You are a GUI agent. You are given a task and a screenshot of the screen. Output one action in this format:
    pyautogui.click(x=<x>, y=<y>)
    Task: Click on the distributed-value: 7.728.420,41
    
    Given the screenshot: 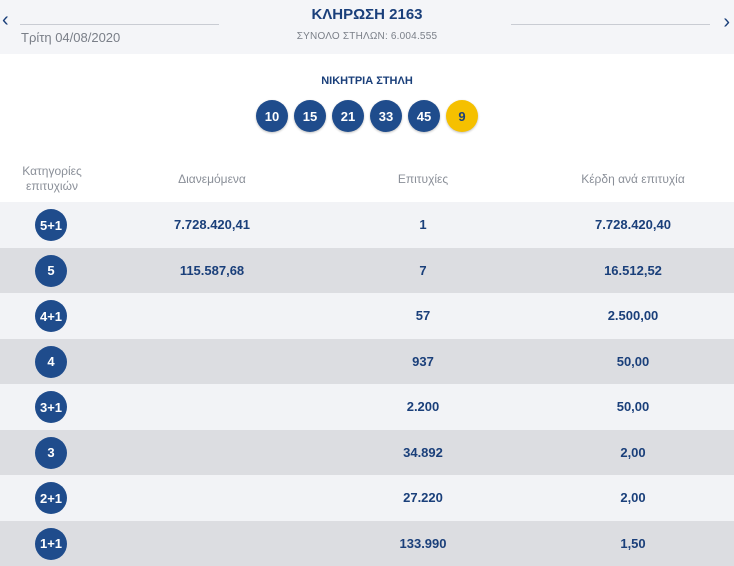 What is the action you would take?
    pyautogui.click(x=212, y=224)
    